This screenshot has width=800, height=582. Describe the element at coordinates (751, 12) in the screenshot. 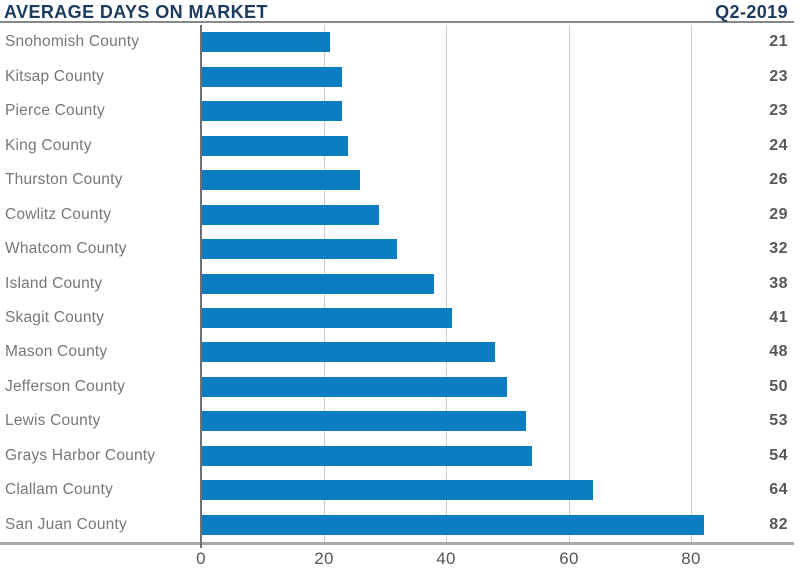

I see `period-label: Q2-2019` at that location.